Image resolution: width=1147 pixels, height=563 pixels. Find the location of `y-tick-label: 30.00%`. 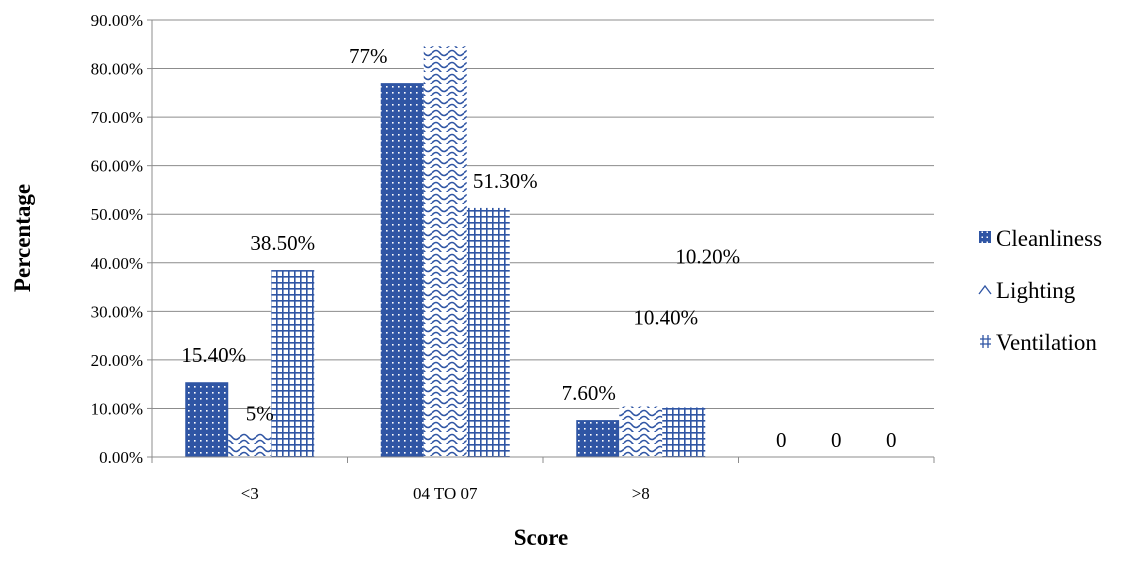

y-tick-label: 30.00% is located at coordinates (117, 311).